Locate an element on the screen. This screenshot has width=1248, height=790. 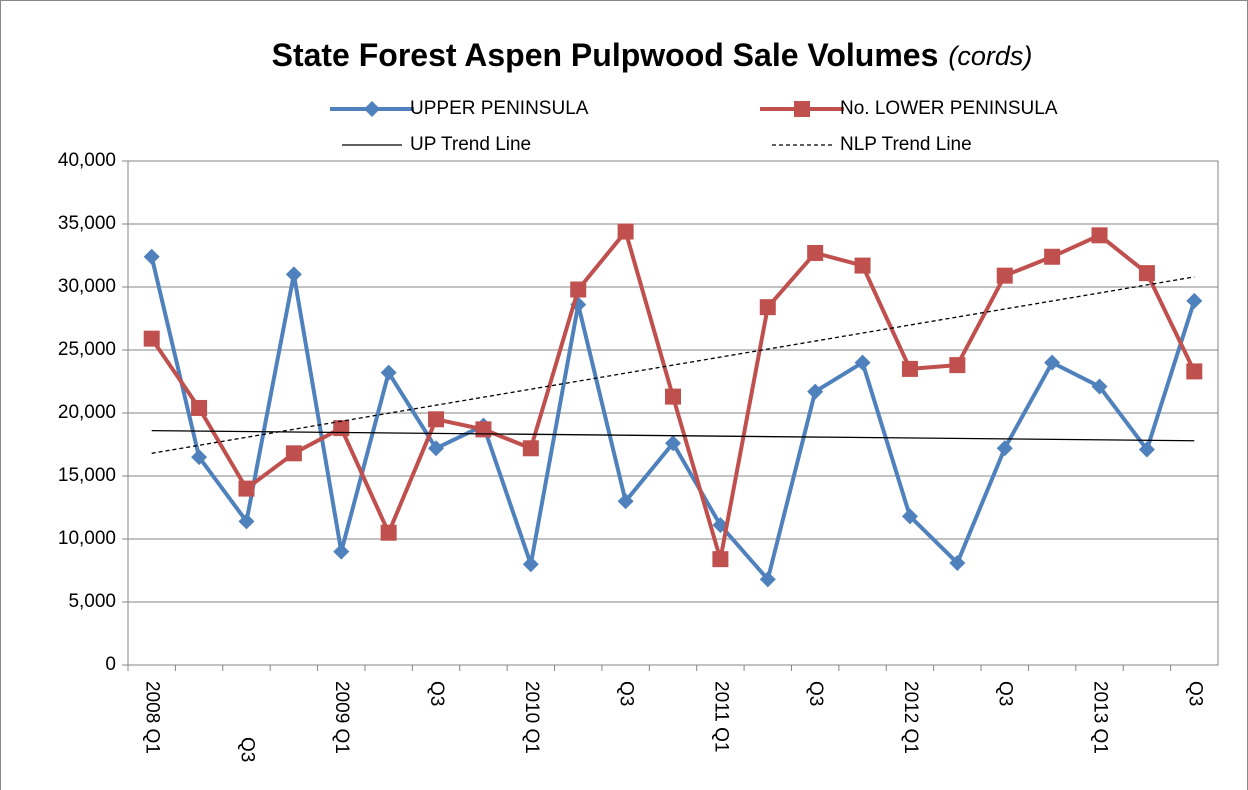
x-tick-label: 2008 Q1 is located at coordinates (152, 717).